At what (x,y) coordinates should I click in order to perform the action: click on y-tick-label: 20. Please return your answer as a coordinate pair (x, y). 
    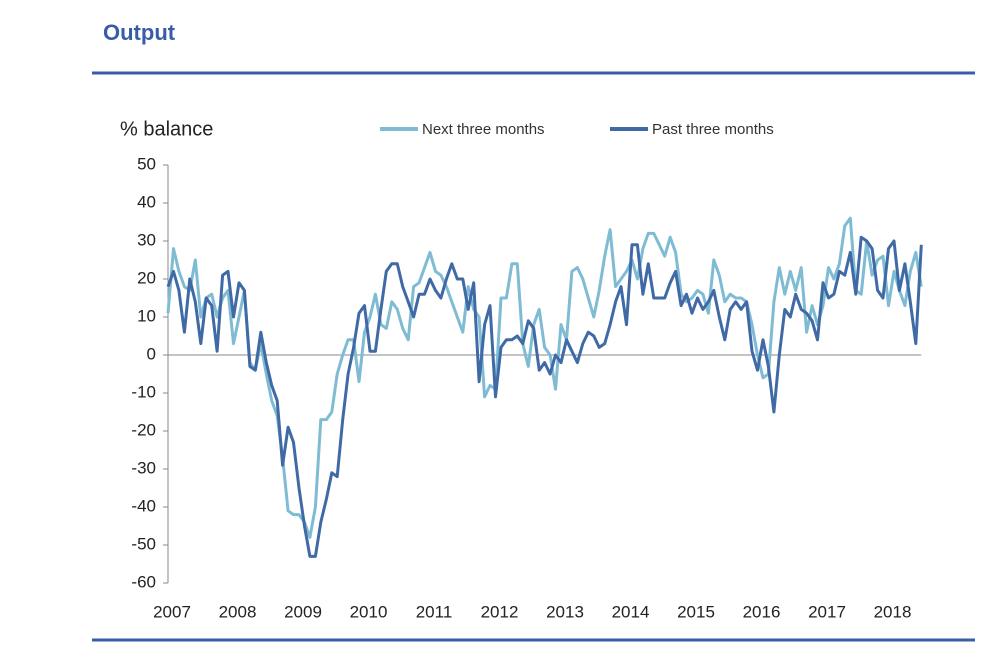
    Looking at the image, I should click on (146, 277).